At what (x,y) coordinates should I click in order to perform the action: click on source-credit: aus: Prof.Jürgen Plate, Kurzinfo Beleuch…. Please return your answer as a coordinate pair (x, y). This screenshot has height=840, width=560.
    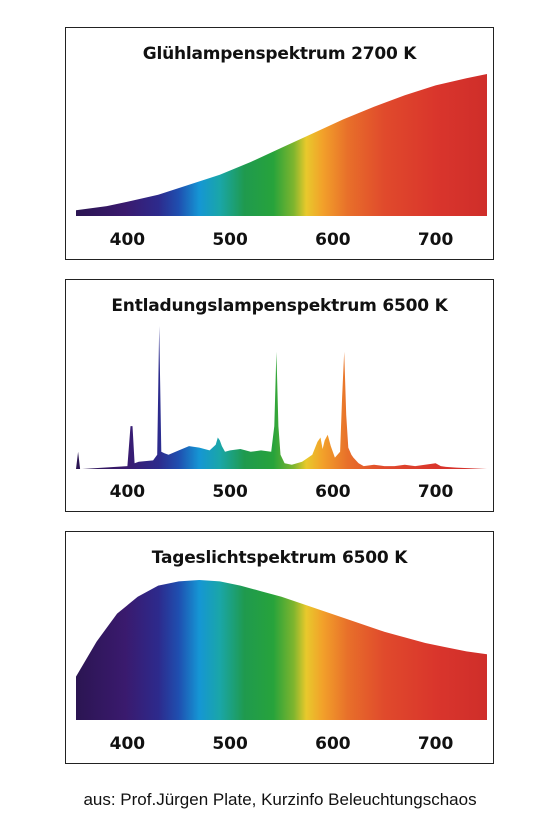
    Looking at the image, I should click on (280, 799).